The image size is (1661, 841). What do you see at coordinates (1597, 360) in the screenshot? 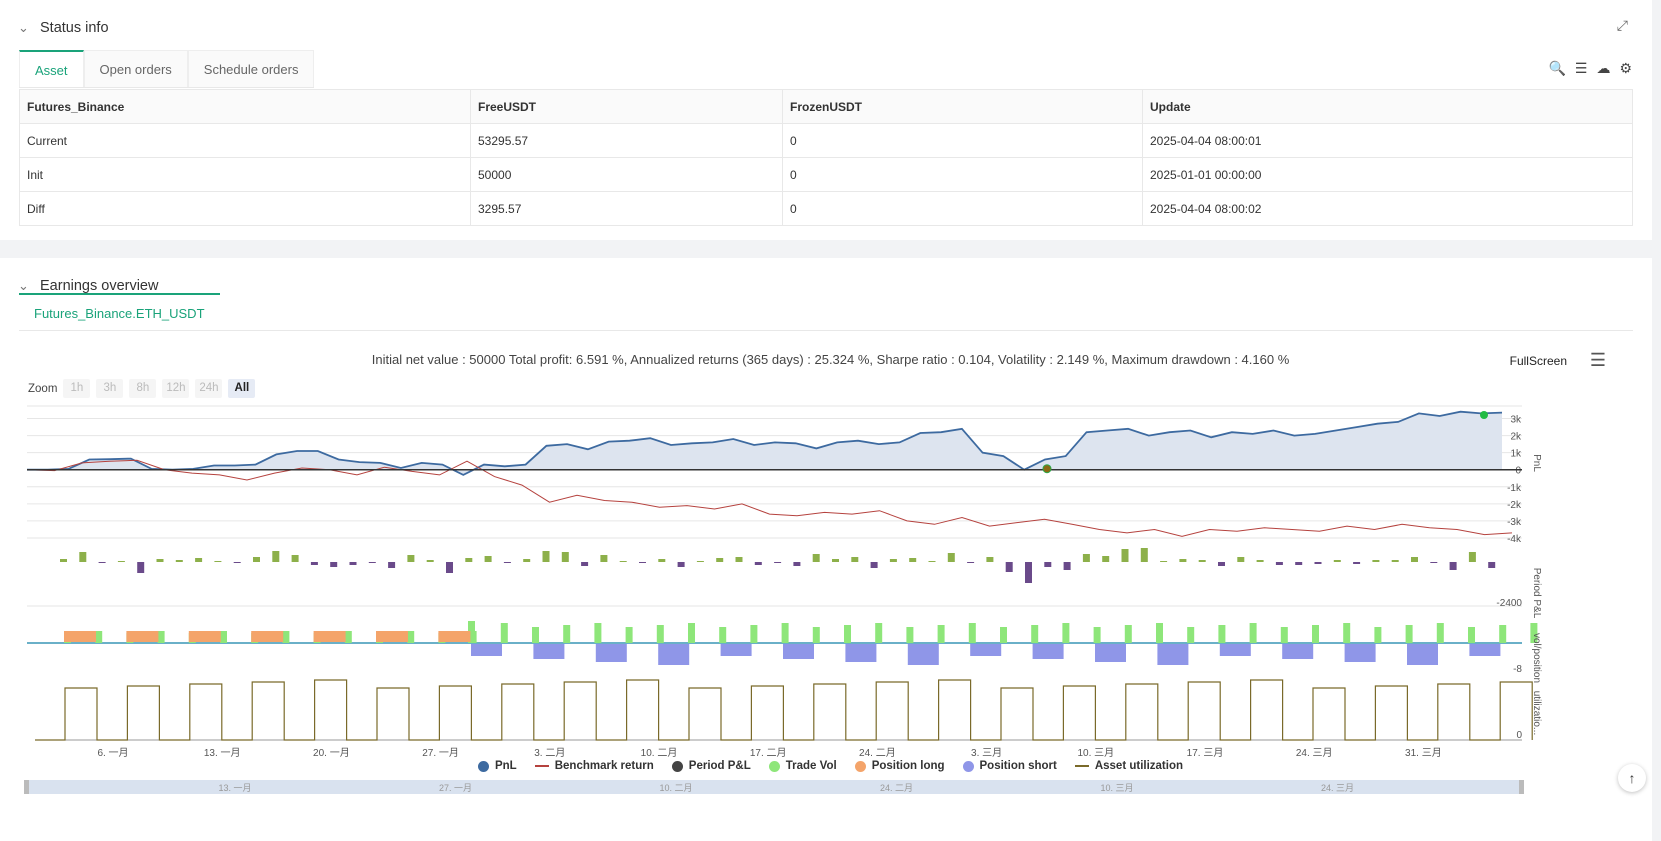
I see `menu-icon: ☰` at bounding box center [1597, 360].